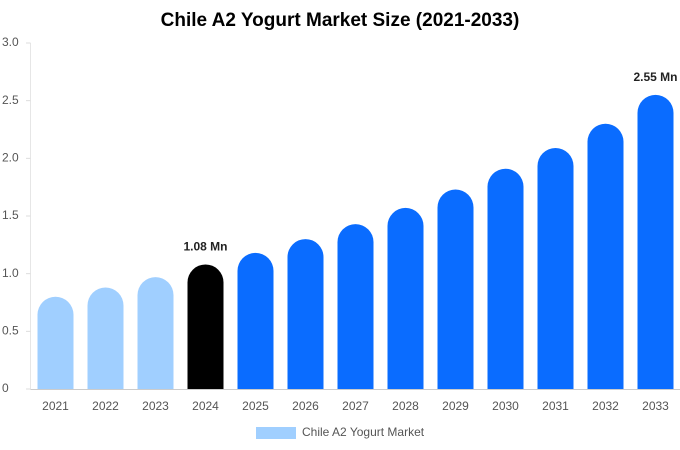 The height and width of the screenshot is (450, 680). What do you see at coordinates (205, 406) in the screenshot?
I see `x-tick-label: 2024` at bounding box center [205, 406].